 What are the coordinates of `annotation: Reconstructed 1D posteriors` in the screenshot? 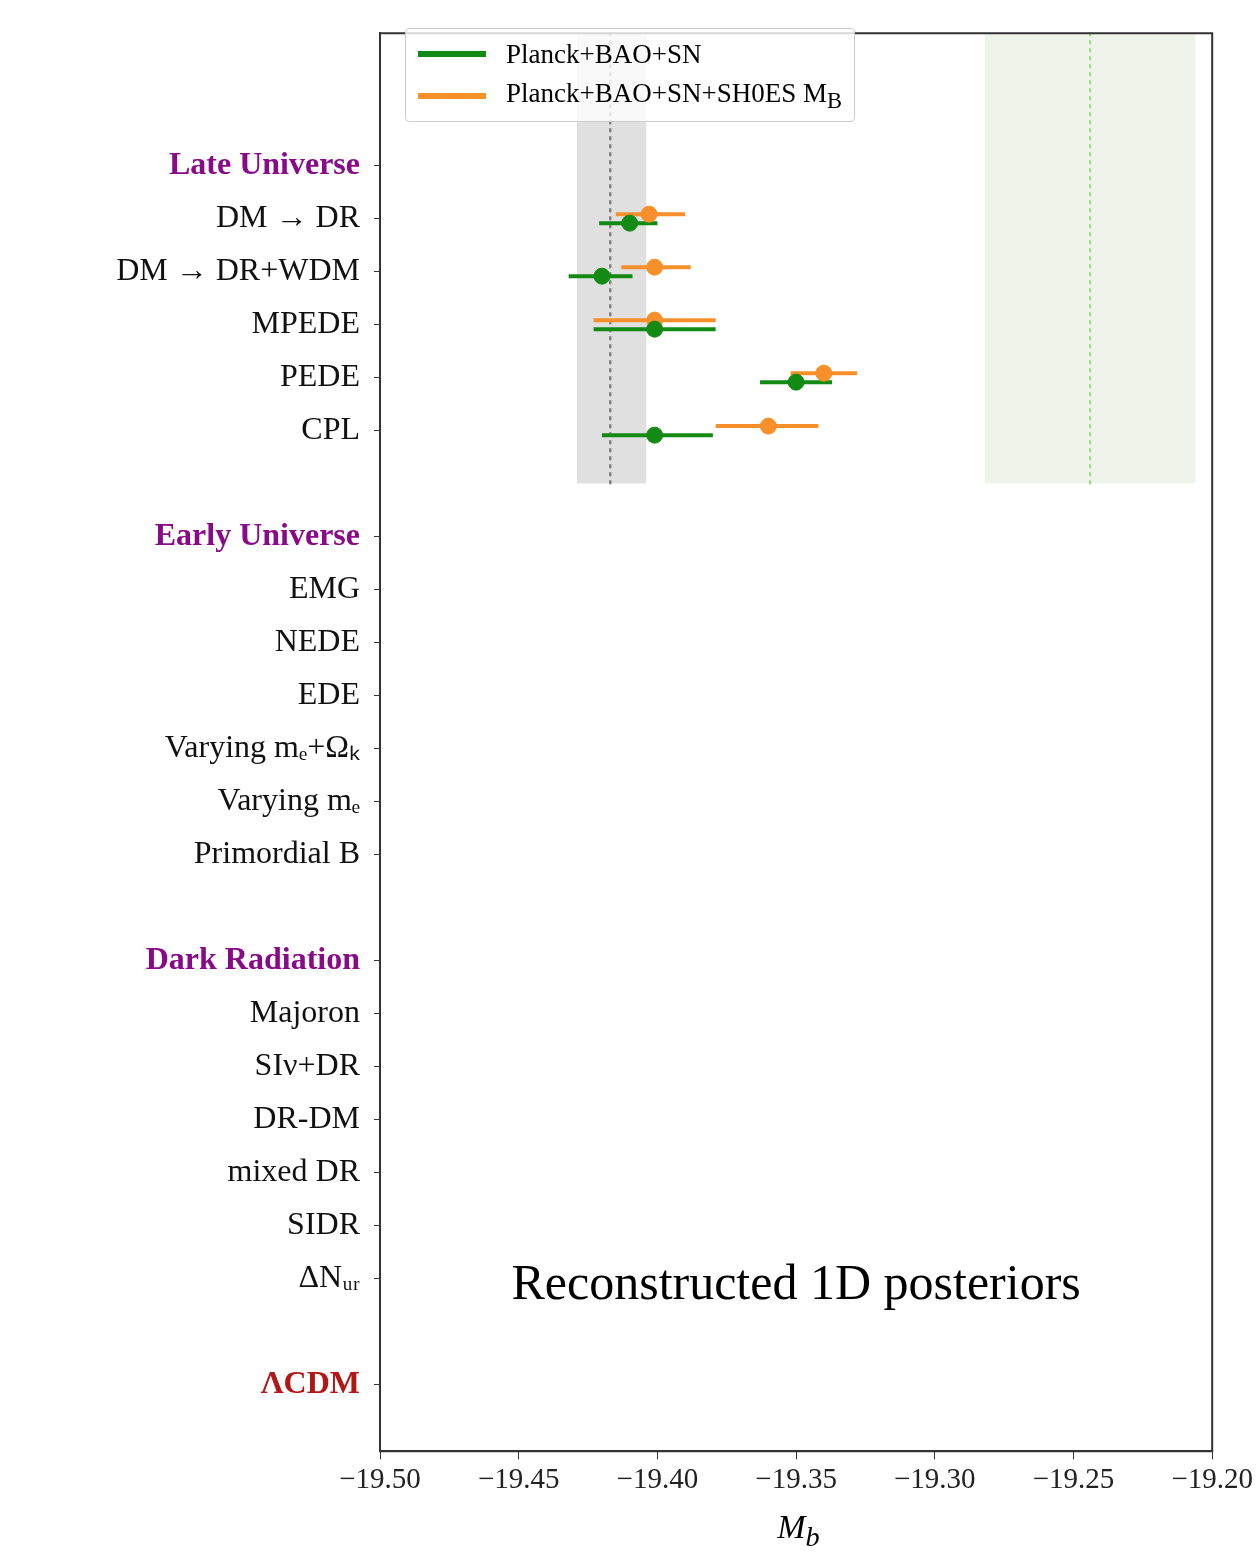 It's located at (796, 1282).